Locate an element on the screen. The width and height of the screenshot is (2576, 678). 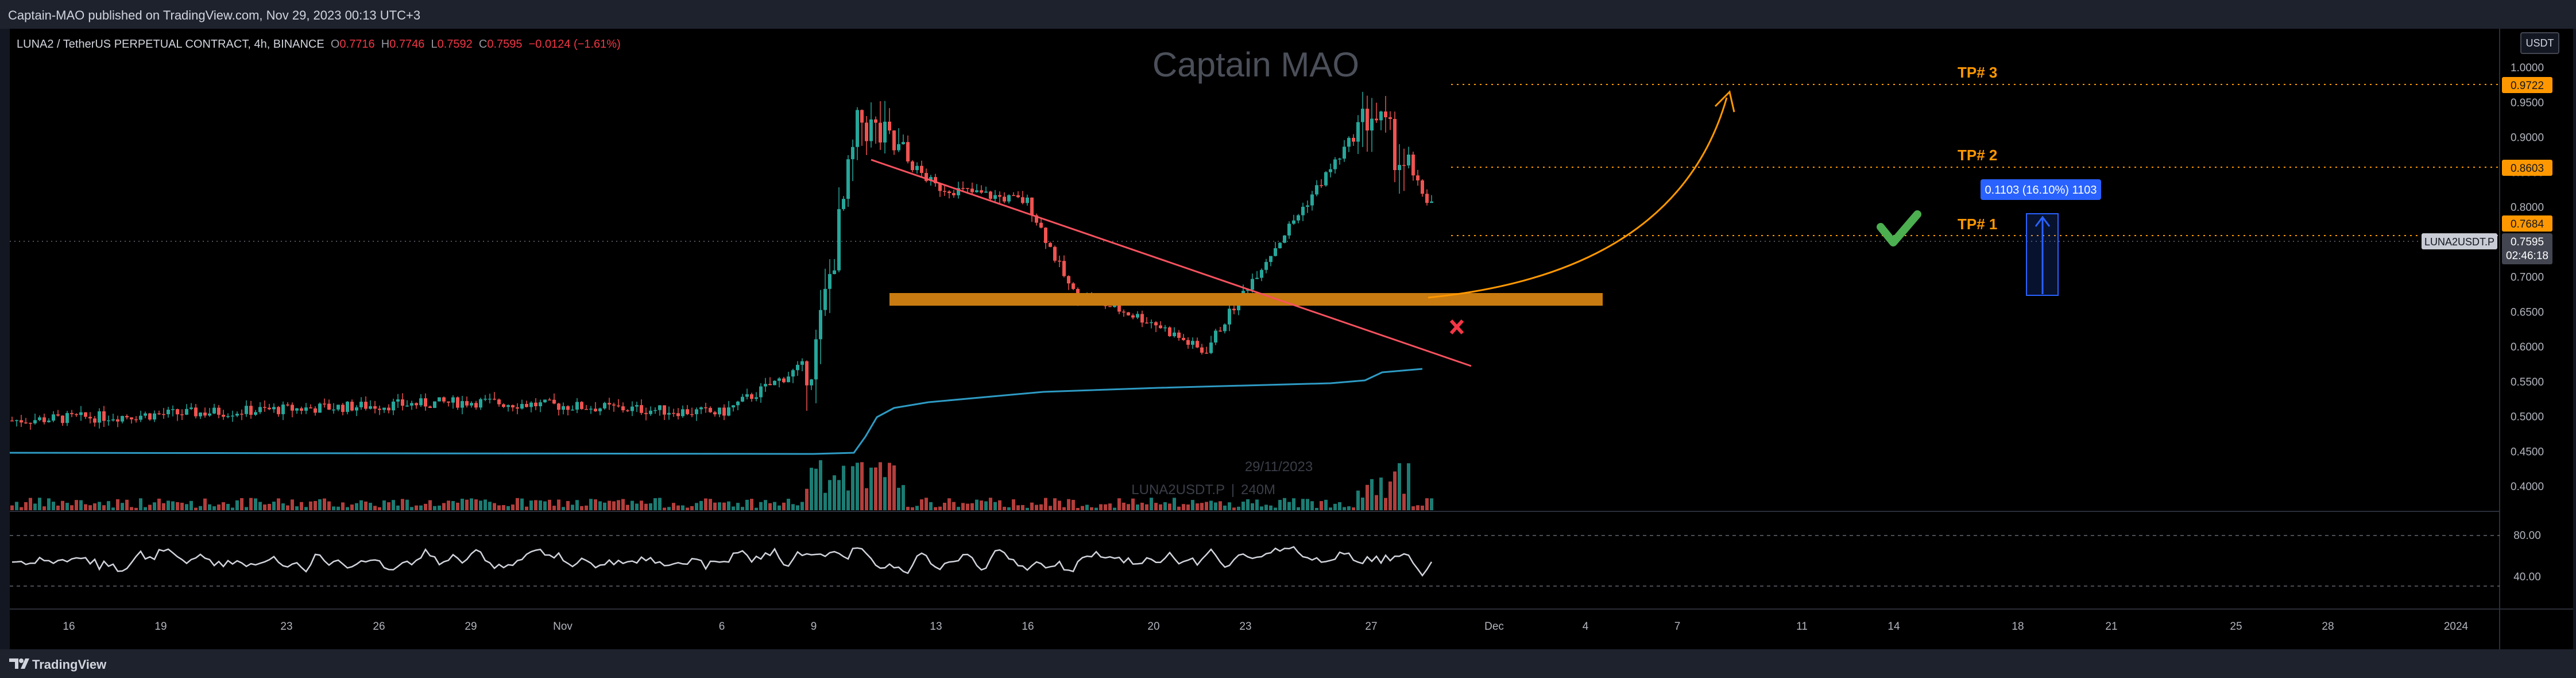
rsi-line is located at coordinates (722, 561).